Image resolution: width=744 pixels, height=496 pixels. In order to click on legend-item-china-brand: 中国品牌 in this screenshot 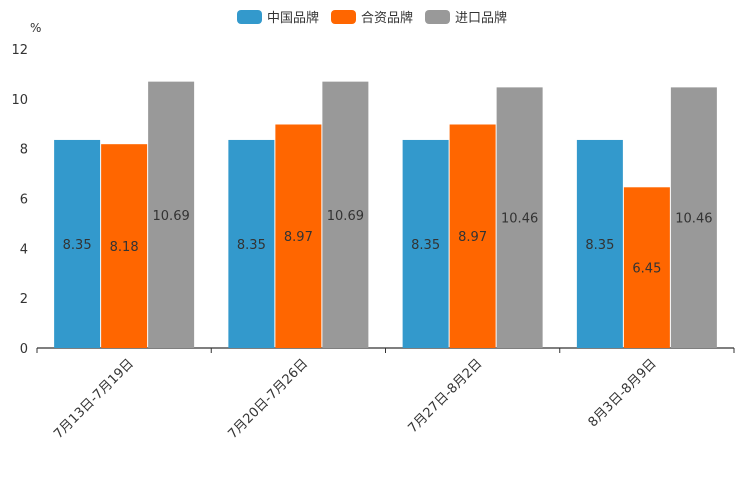, I will do `click(277, 16)`.